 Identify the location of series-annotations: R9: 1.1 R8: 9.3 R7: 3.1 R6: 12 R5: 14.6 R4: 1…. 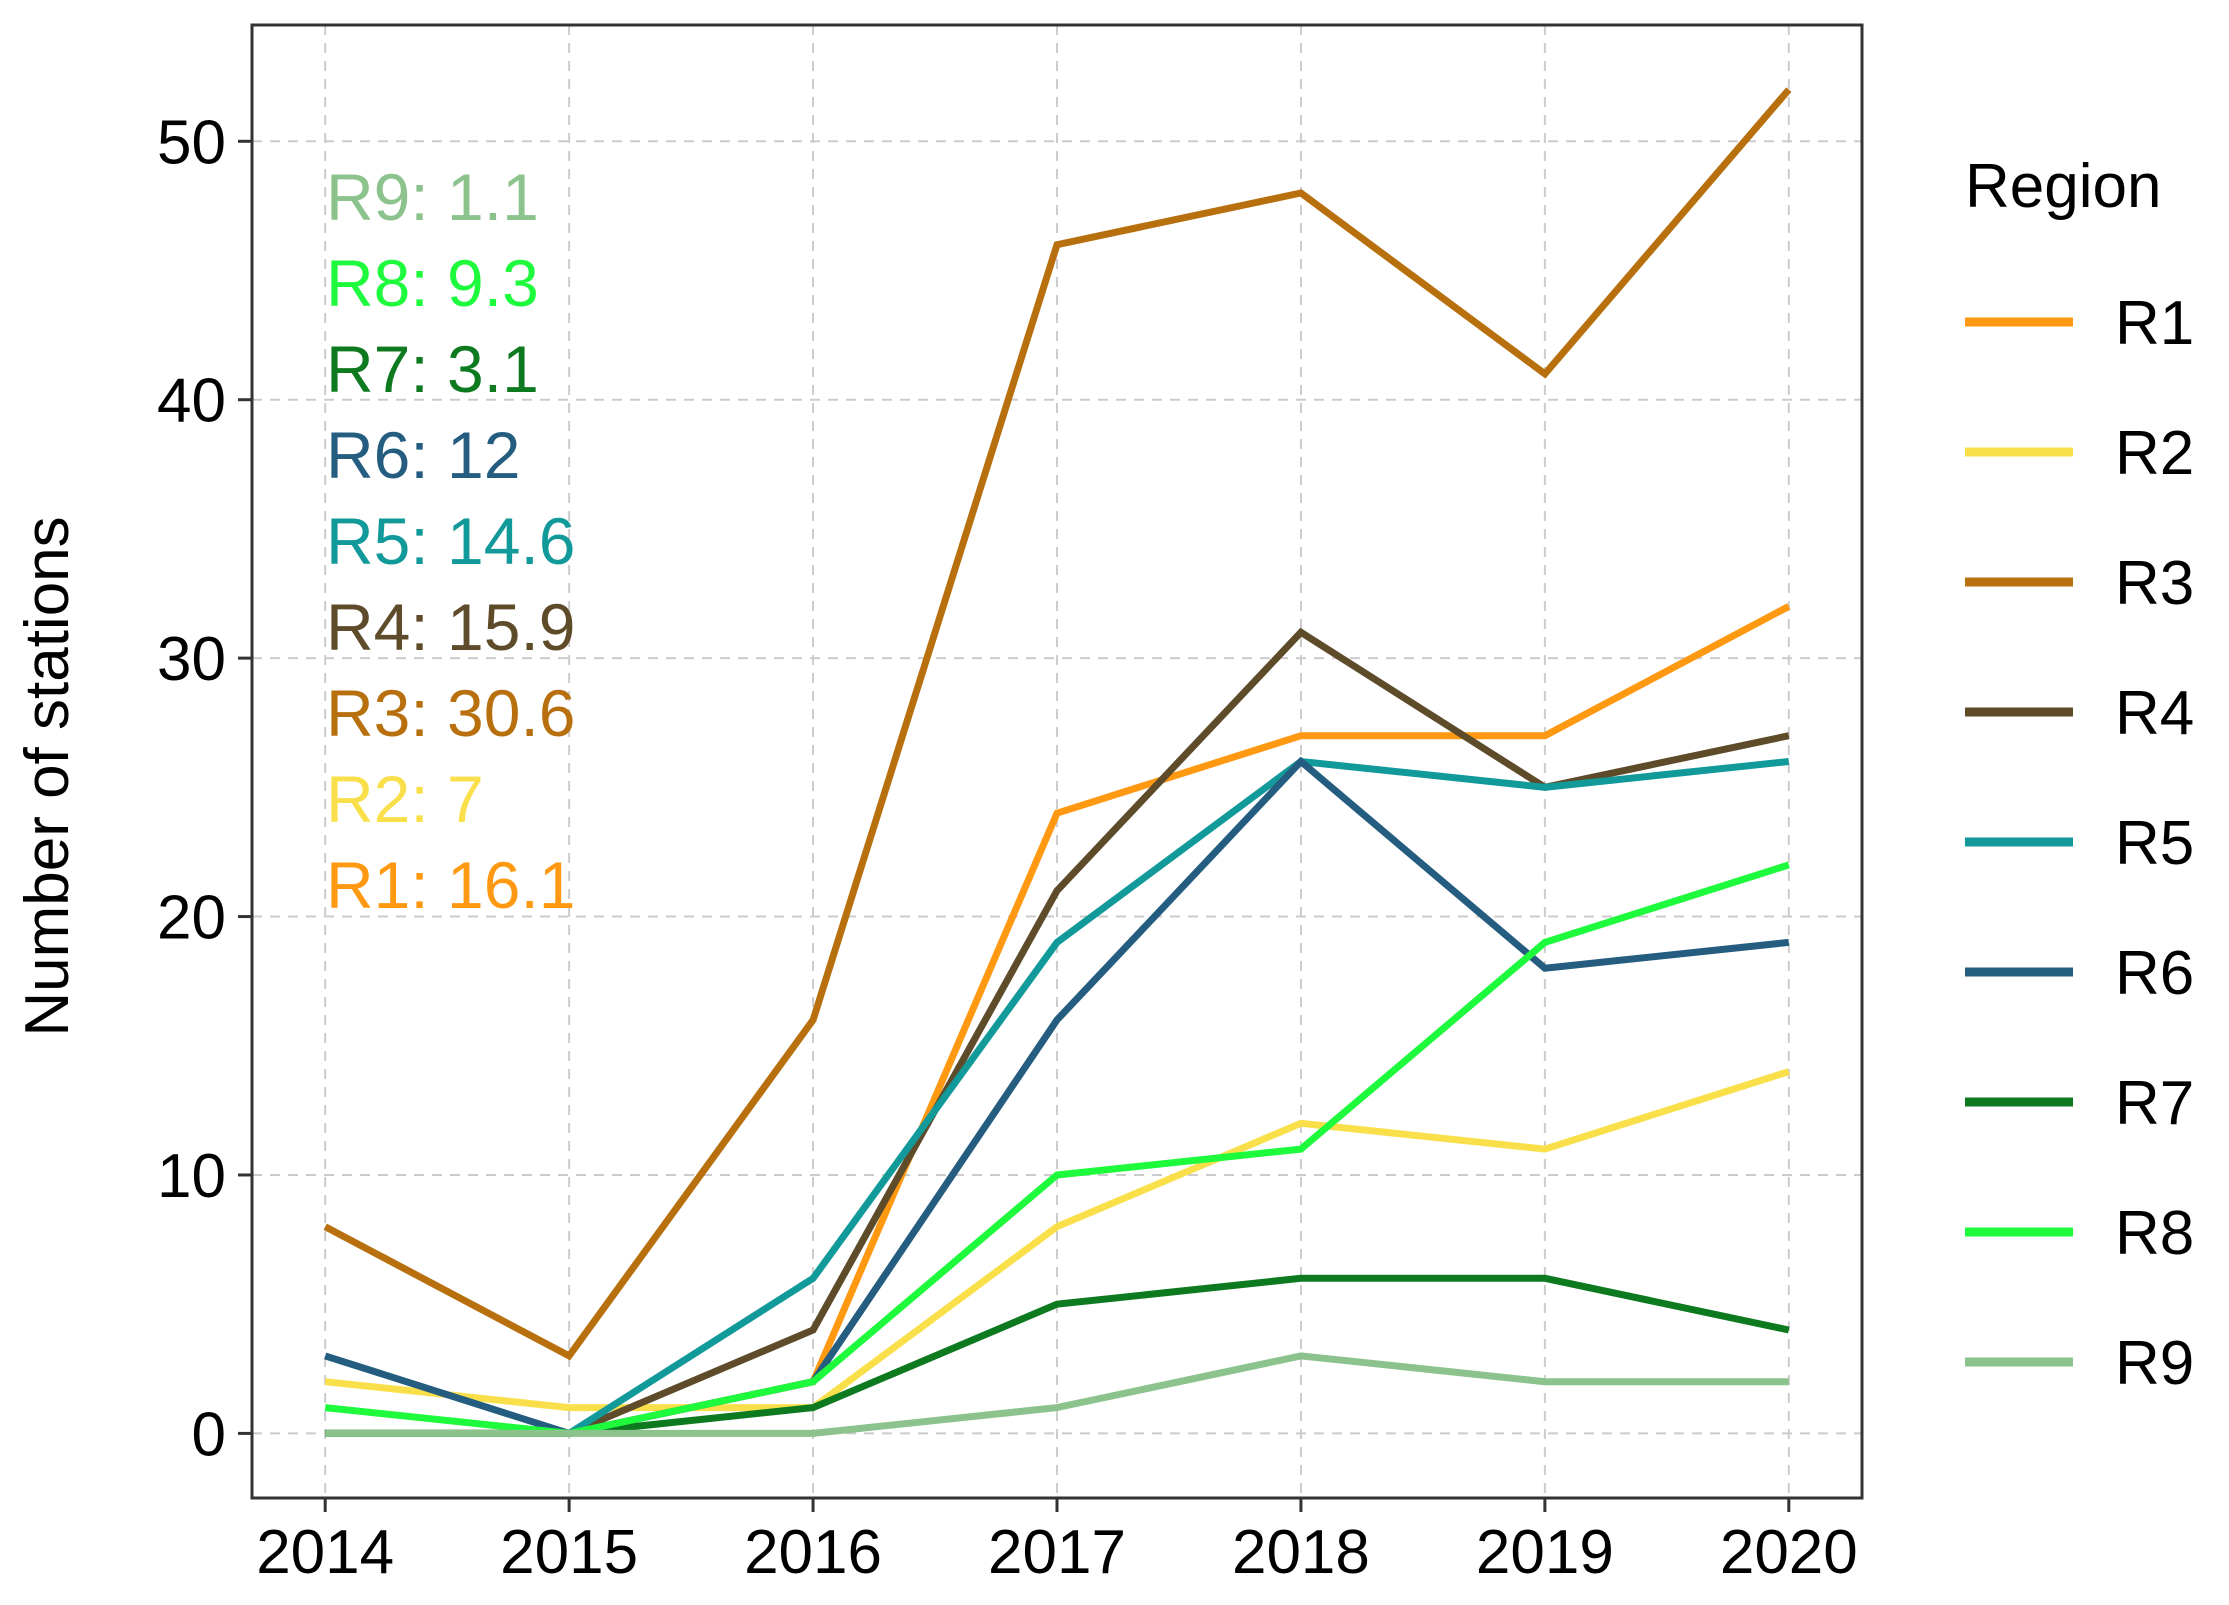
(451, 541).